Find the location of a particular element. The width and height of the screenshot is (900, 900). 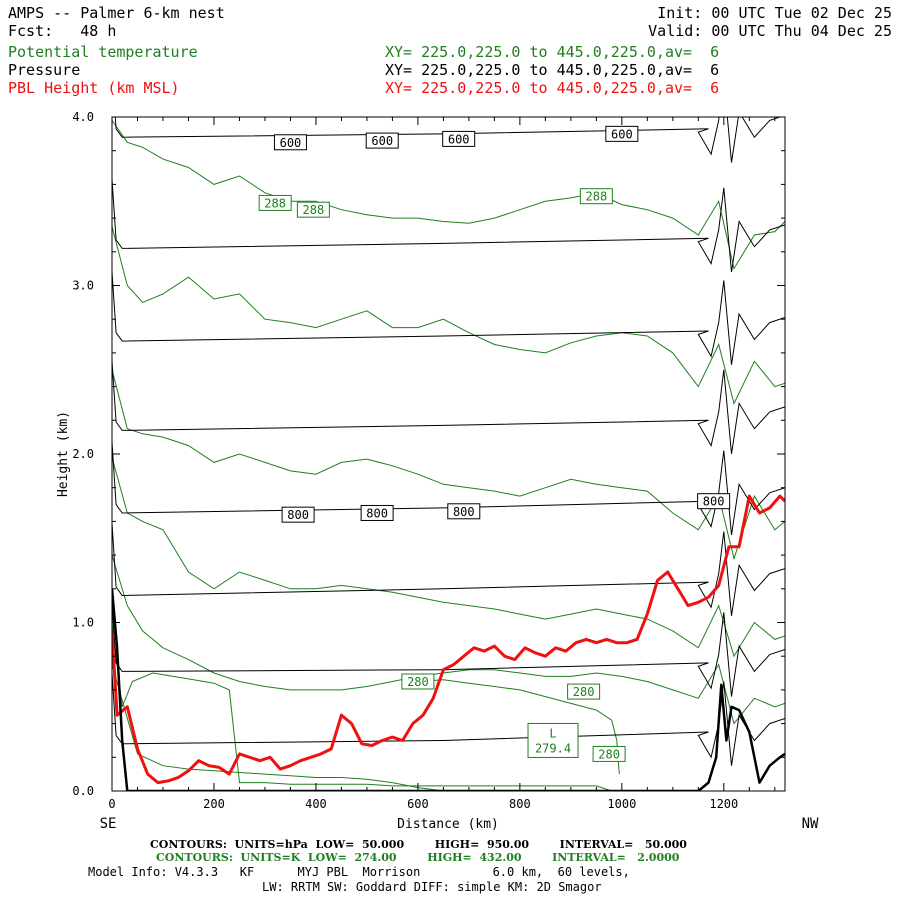

pressure-label-2-box is located at coordinates (459, 138).